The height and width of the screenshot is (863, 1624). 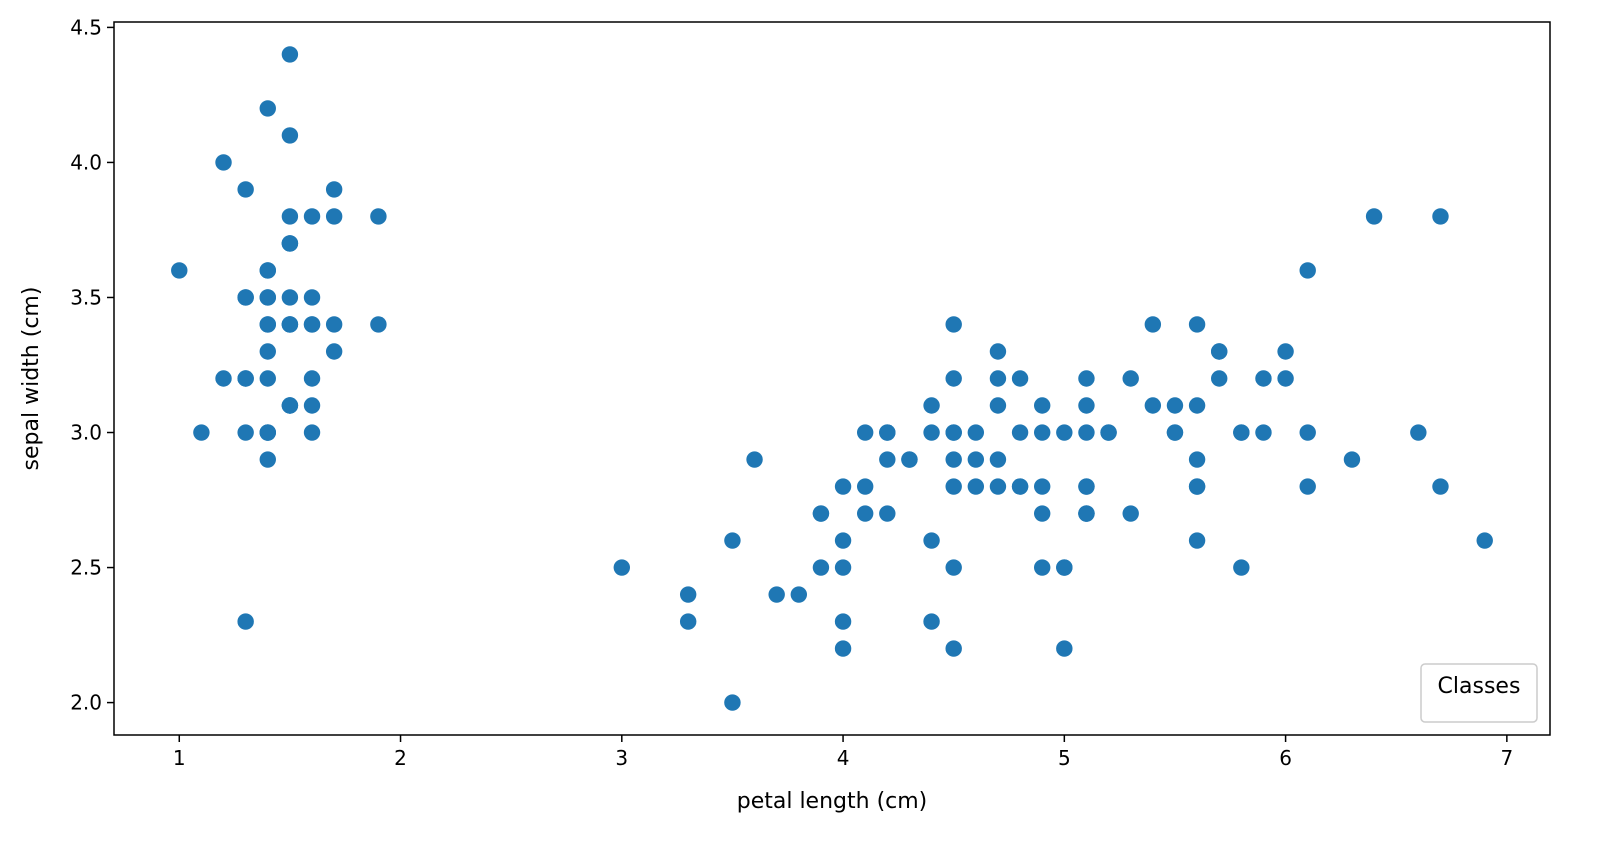 What do you see at coordinates (1285, 758) in the screenshot?
I see `x-tick-label: 6` at bounding box center [1285, 758].